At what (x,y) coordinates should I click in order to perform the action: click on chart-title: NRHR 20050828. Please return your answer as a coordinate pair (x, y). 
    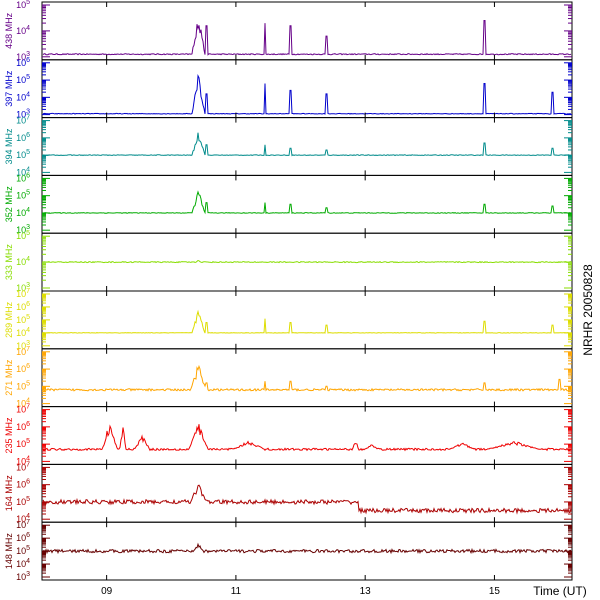
    Looking at the image, I should click on (588, 310).